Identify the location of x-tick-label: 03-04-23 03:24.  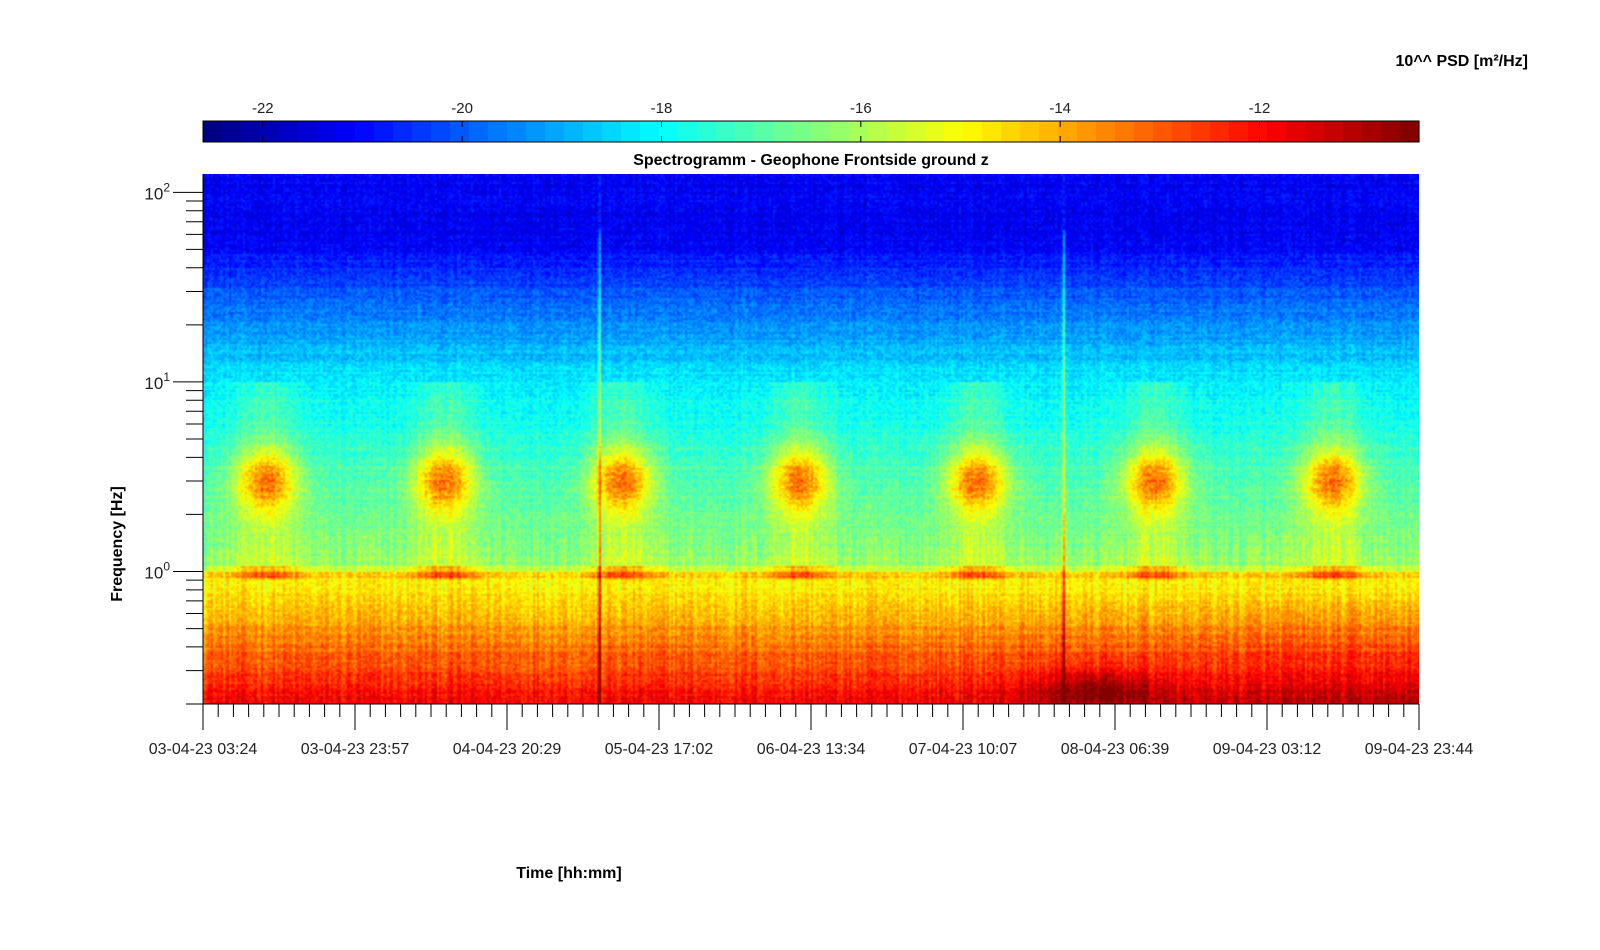
(203, 749).